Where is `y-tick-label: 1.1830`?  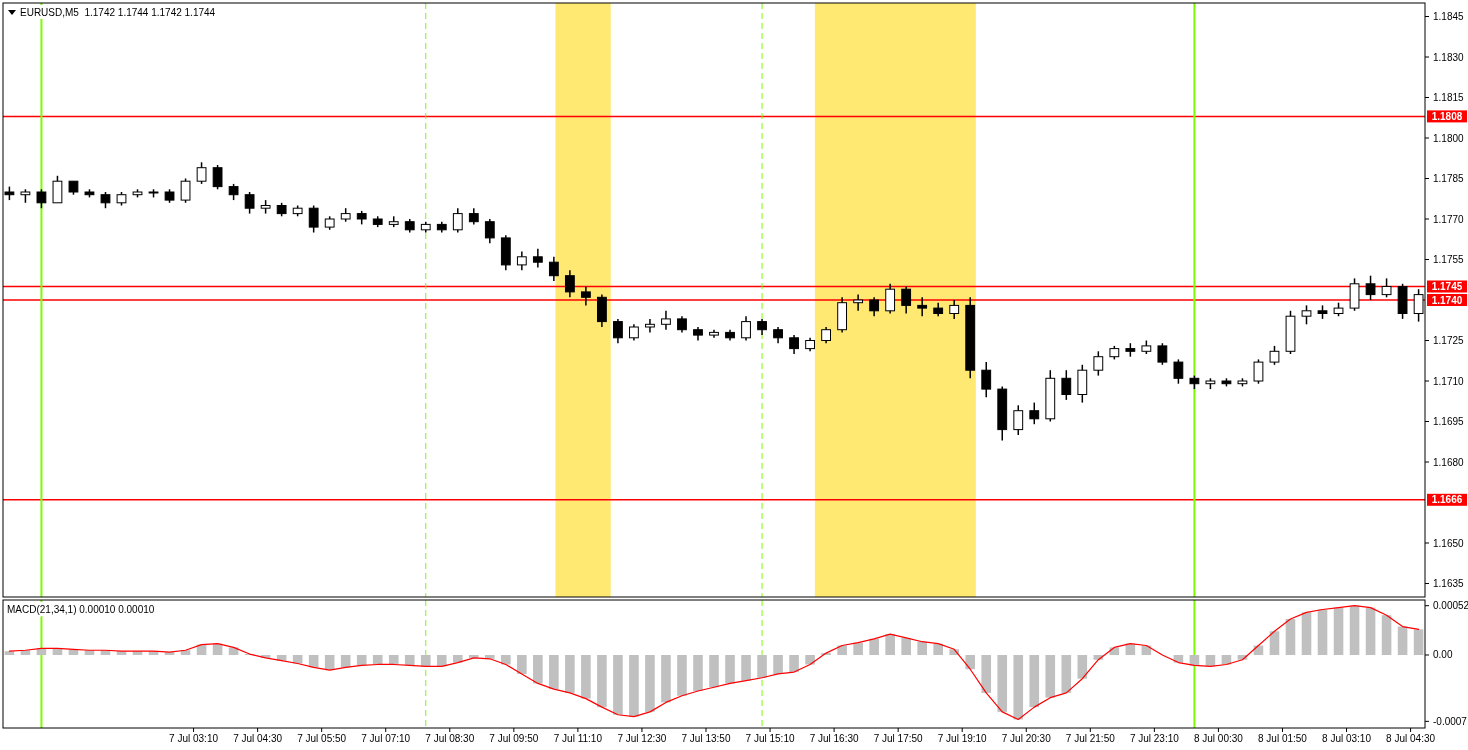
y-tick-label: 1.1830 is located at coordinates (1449, 57).